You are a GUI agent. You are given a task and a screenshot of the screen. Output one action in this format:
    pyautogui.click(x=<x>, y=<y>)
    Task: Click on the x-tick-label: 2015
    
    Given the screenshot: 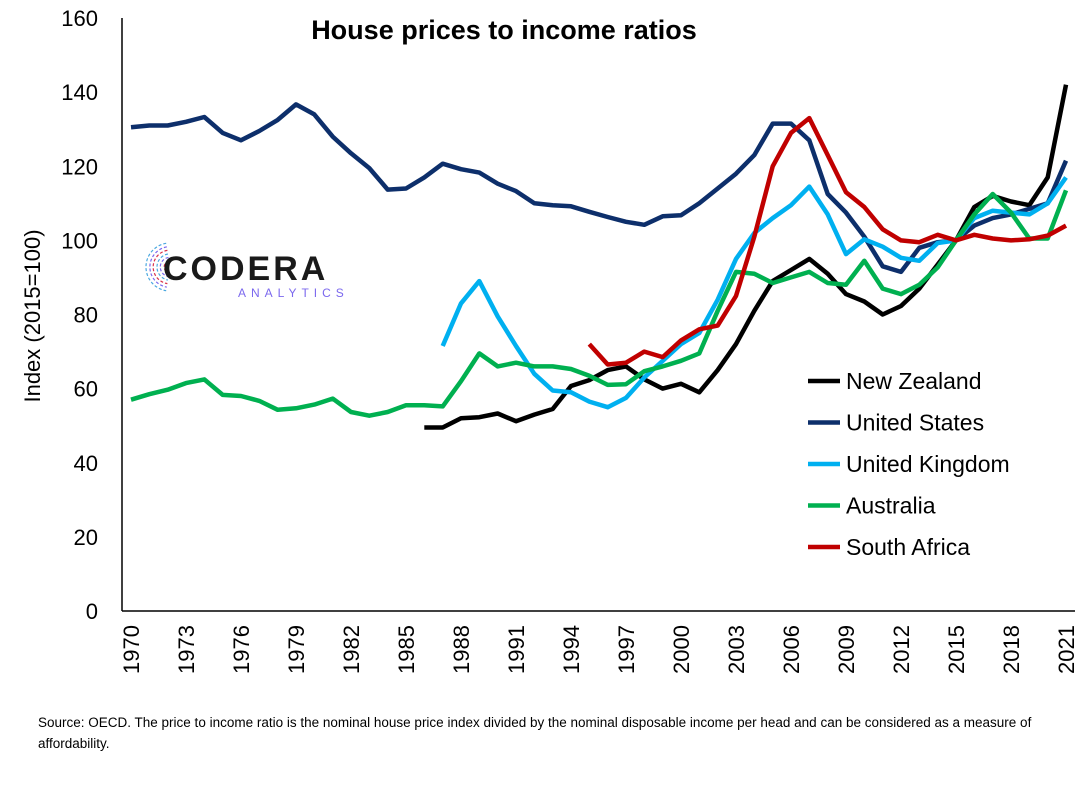 What is the action you would take?
    pyautogui.click(x=956, y=649)
    